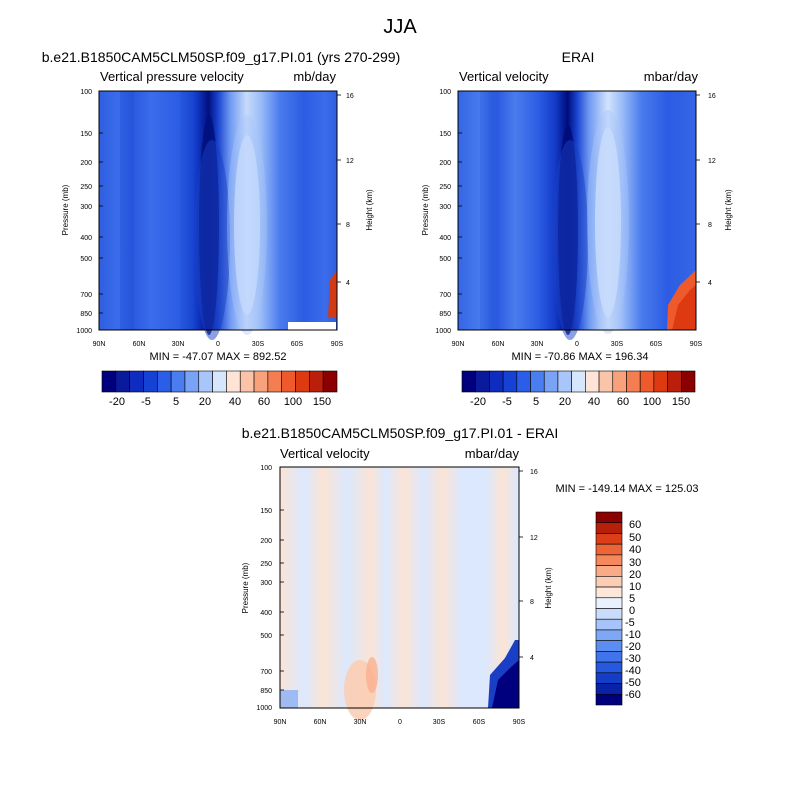  What do you see at coordinates (498, 344) in the screenshot?
I see `panel-erai-xtick: 60N` at bounding box center [498, 344].